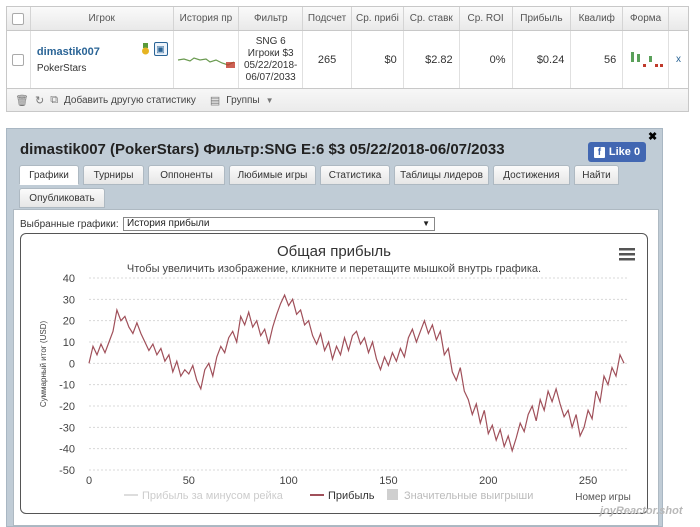 The image size is (700, 527). What do you see at coordinates (599, 152) in the screenshot?
I see `facebook-icon: f` at bounding box center [599, 152].